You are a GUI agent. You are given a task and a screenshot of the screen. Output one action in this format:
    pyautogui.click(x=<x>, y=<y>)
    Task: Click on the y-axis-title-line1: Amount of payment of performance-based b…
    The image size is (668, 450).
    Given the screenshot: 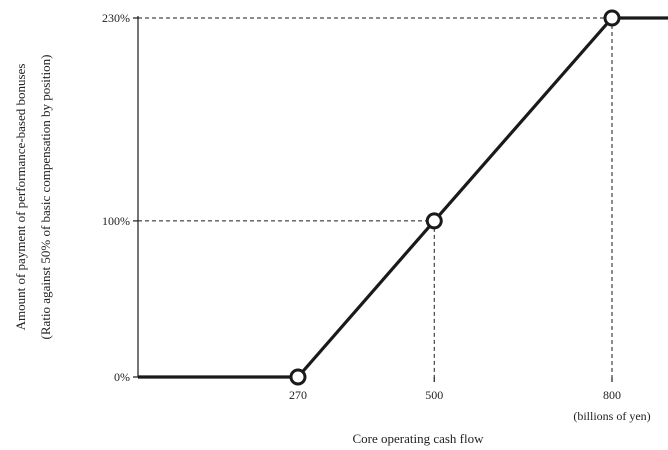 What is the action you would take?
    pyautogui.click(x=20, y=197)
    